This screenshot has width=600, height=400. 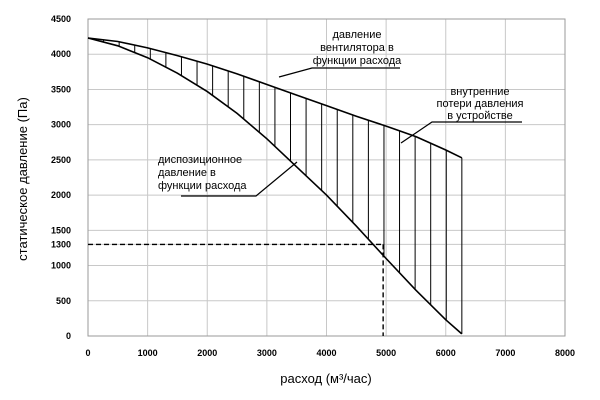 What do you see at coordinates (326, 378) in the screenshot?
I see `x-axis-title: расход (м³/час)` at bounding box center [326, 378].